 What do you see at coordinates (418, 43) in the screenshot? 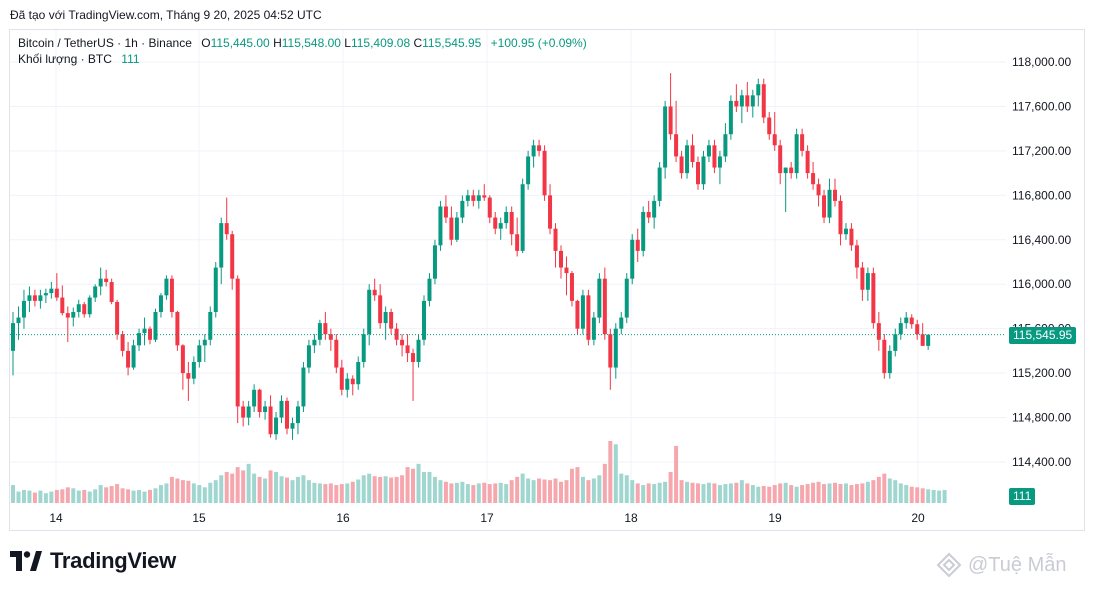
I see `close-label: C` at bounding box center [418, 43].